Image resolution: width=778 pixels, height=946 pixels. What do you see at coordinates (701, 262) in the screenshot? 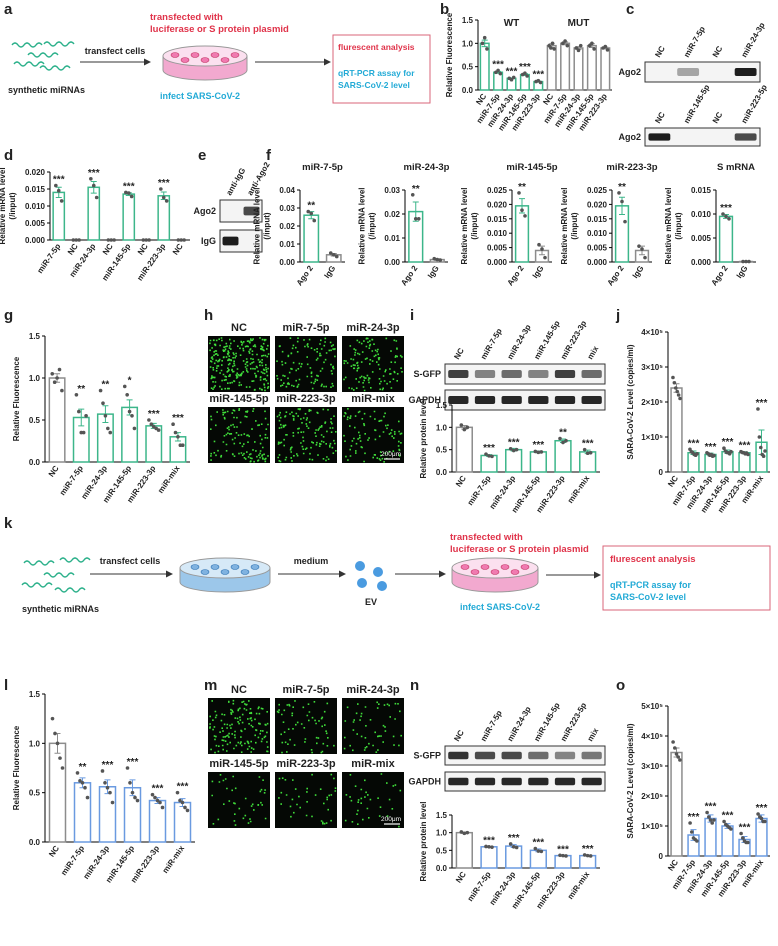
I see `y-tick-label: 0.000` at bounding box center [701, 262].